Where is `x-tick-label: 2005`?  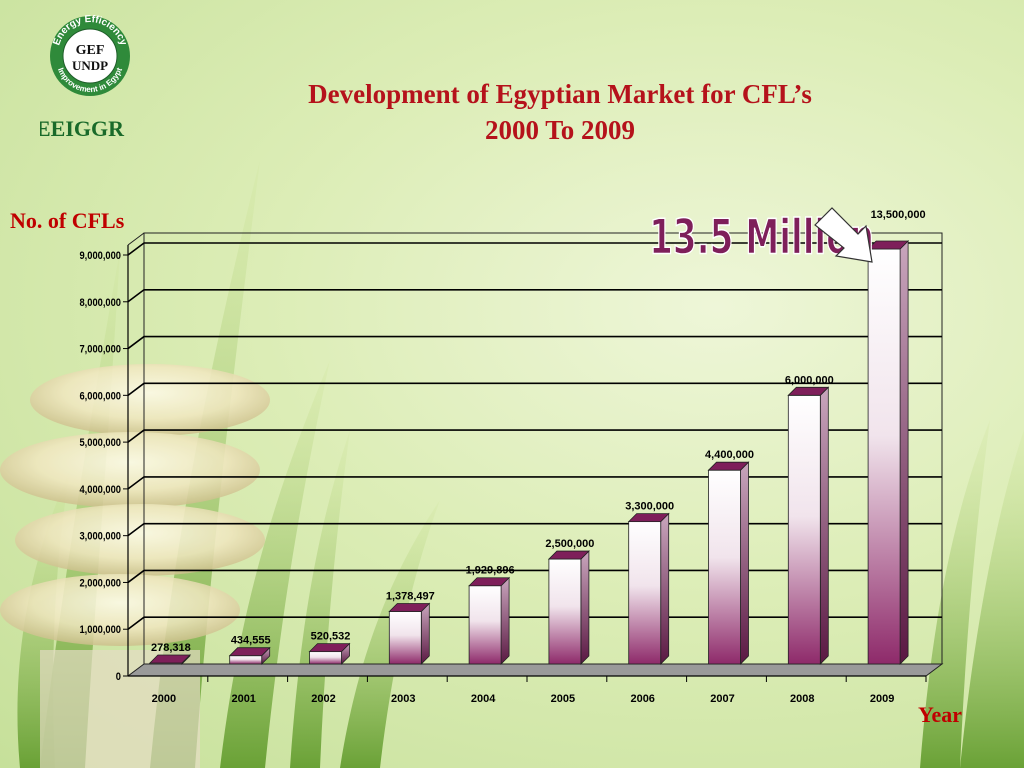 x-tick-label: 2005 is located at coordinates (563, 699).